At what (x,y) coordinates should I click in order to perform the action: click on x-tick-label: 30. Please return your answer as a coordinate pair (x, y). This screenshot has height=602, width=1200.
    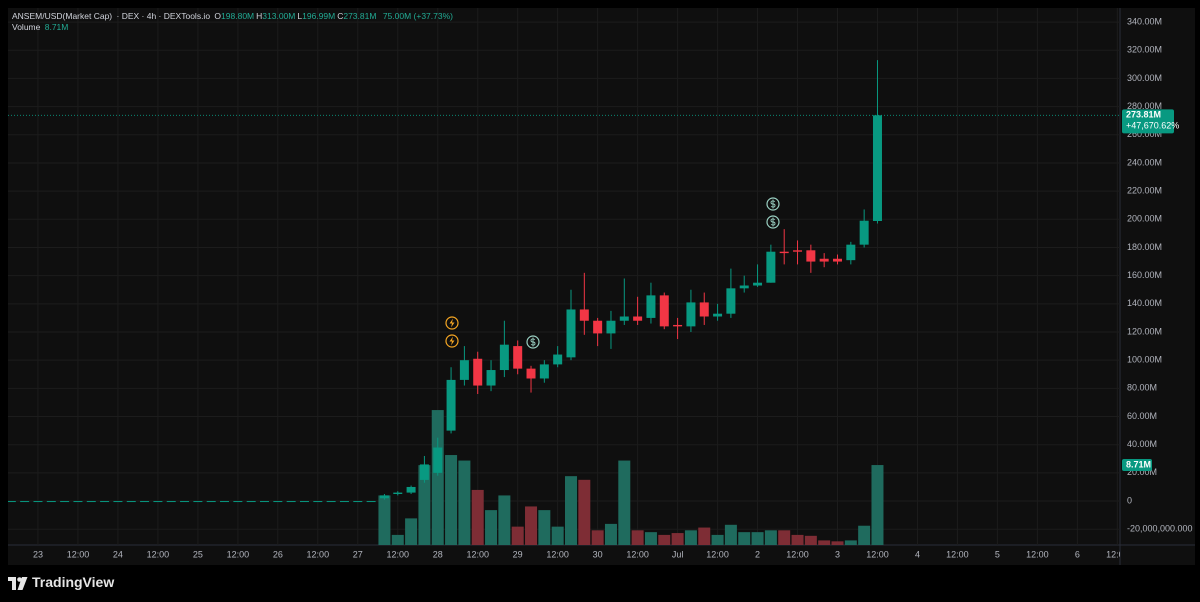
    Looking at the image, I should click on (598, 554).